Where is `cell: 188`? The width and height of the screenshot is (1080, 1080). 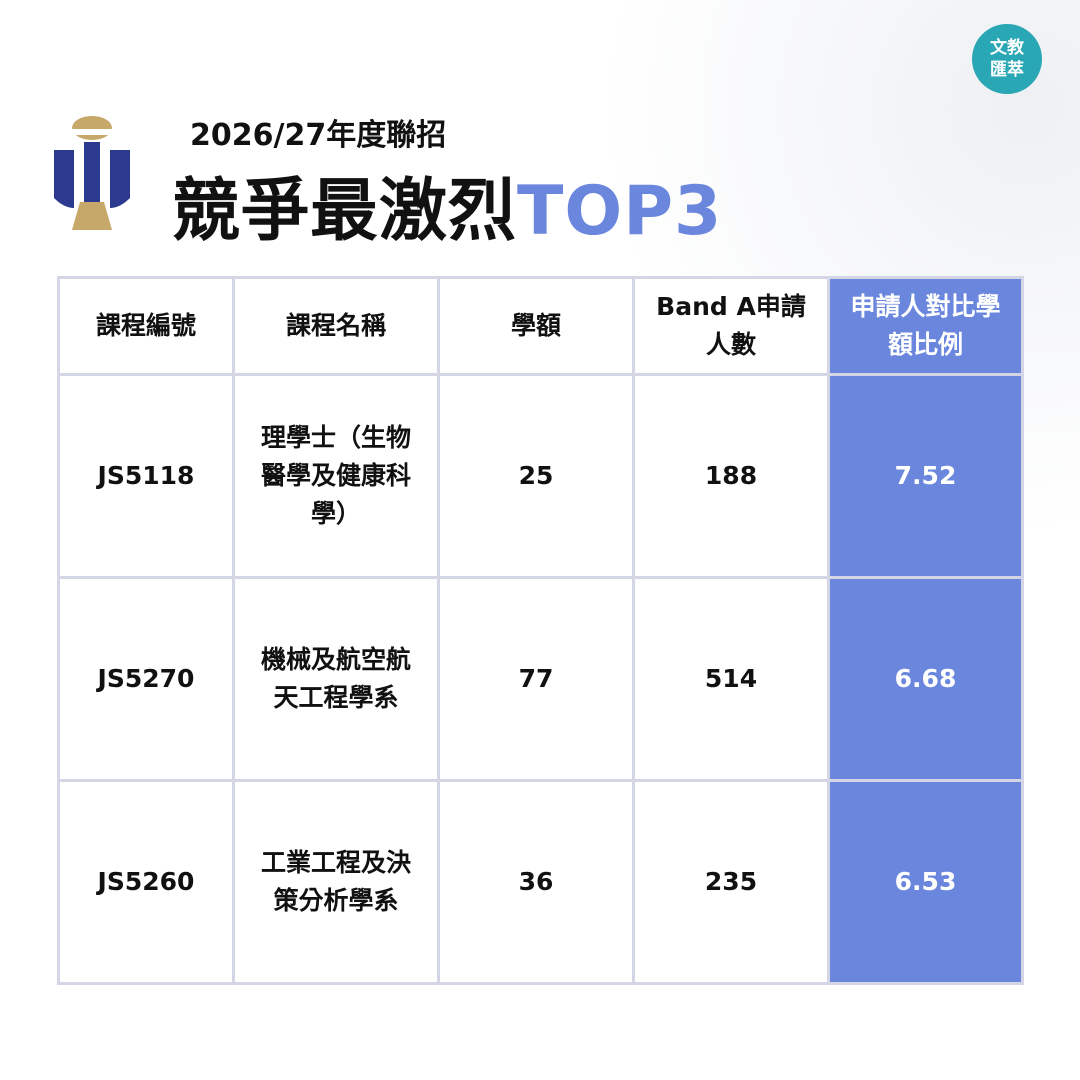 cell: 188 is located at coordinates (731, 476).